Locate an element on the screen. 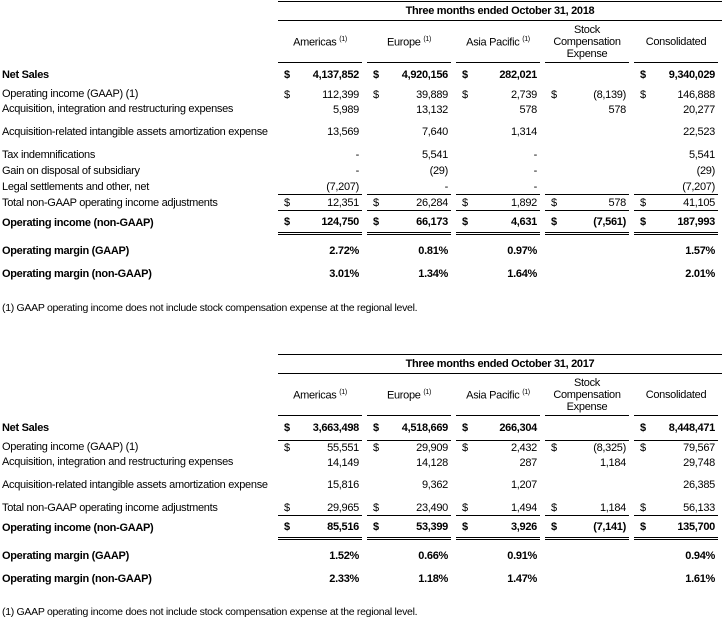 Image resolution: width=726 pixels, height=624 pixels. value: 1.57% is located at coordinates (700, 251).